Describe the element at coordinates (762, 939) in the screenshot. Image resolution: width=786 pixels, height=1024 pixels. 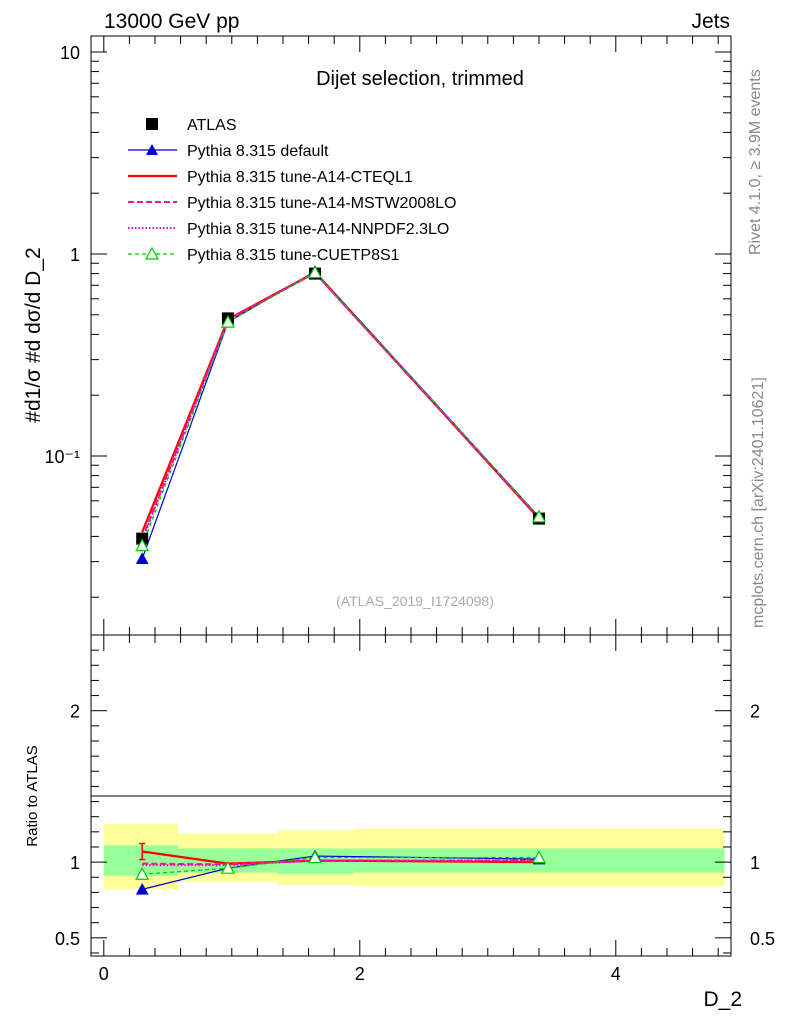
I see `ratio-y-tick-label-right: 0.5` at that location.